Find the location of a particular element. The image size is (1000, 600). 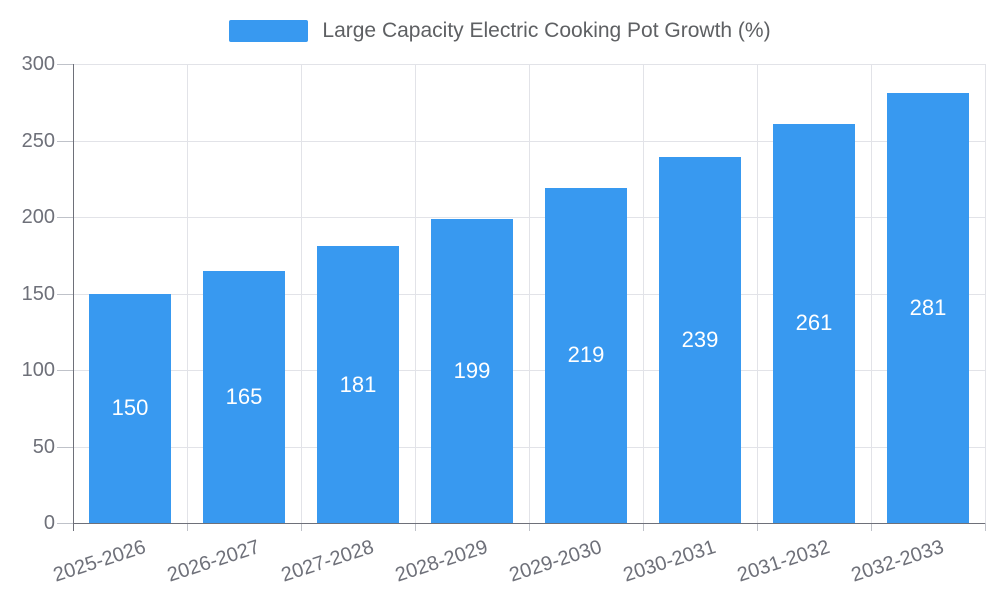

x-axis-tick-label: 2030-2031 is located at coordinates (670, 561).